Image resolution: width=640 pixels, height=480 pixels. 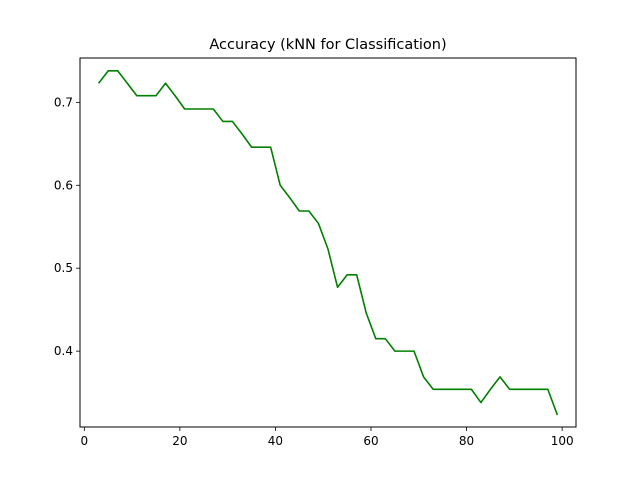 I want to click on chart-title: Accuracy (kNN for Classification), so click(x=327, y=45).